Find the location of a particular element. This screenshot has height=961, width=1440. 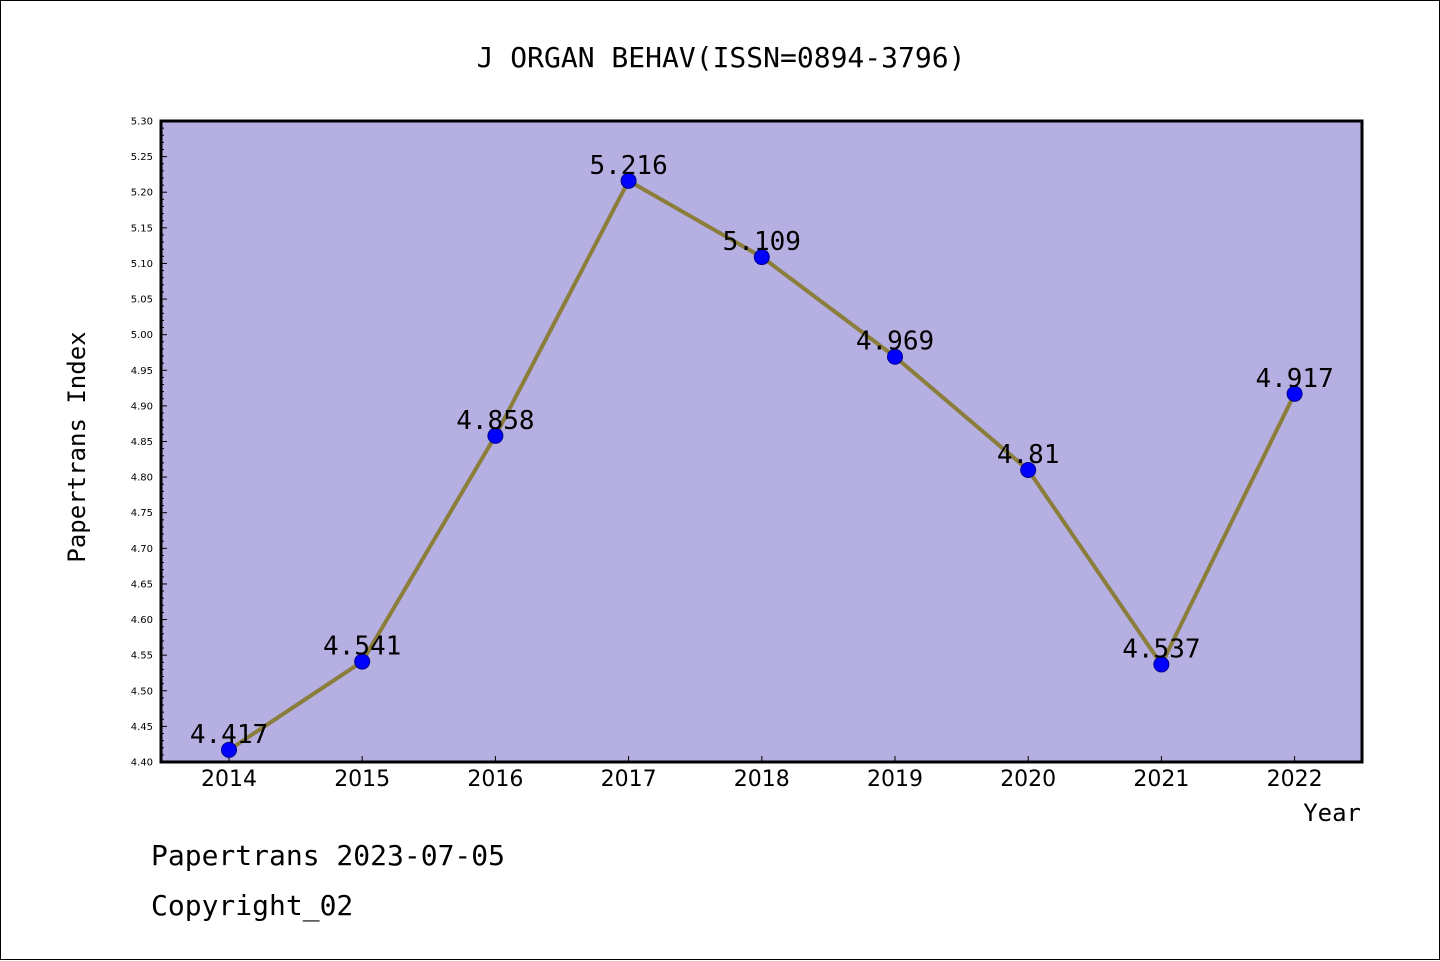

y-tick-label: 4.70 is located at coordinates (142, 549).